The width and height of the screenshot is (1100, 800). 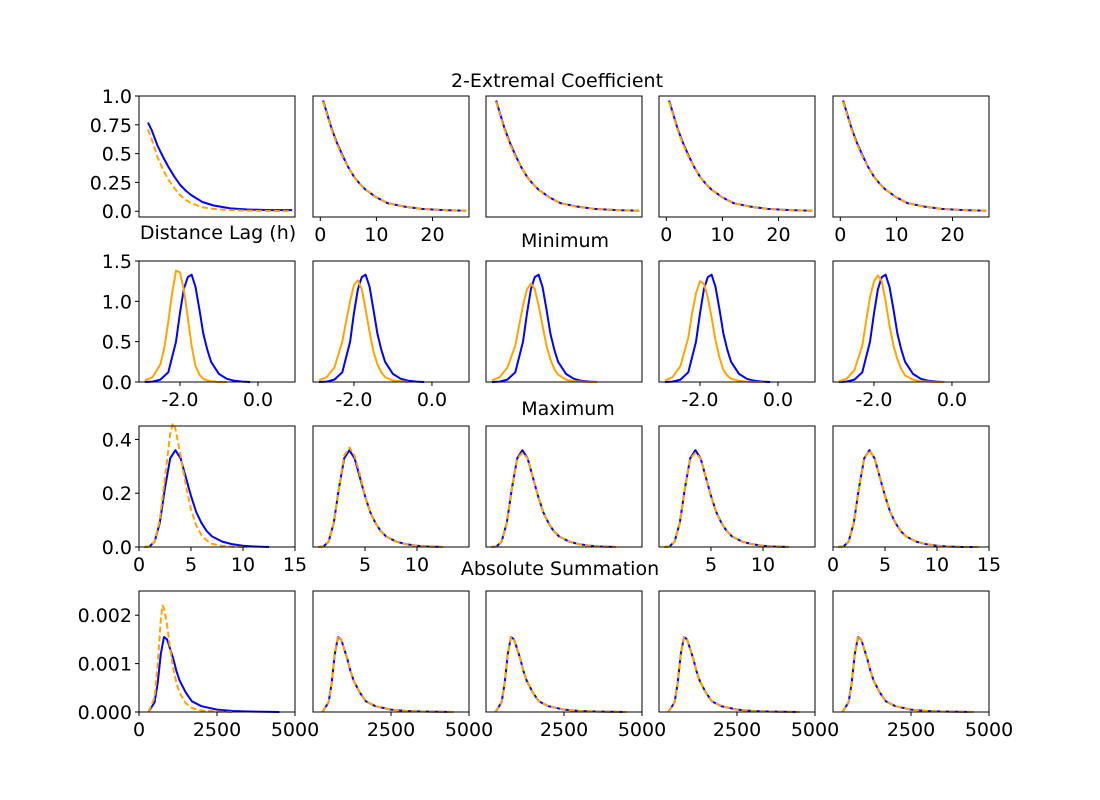 What do you see at coordinates (105, 665) in the screenshot?
I see `y-tick-label: 0.001` at bounding box center [105, 665].